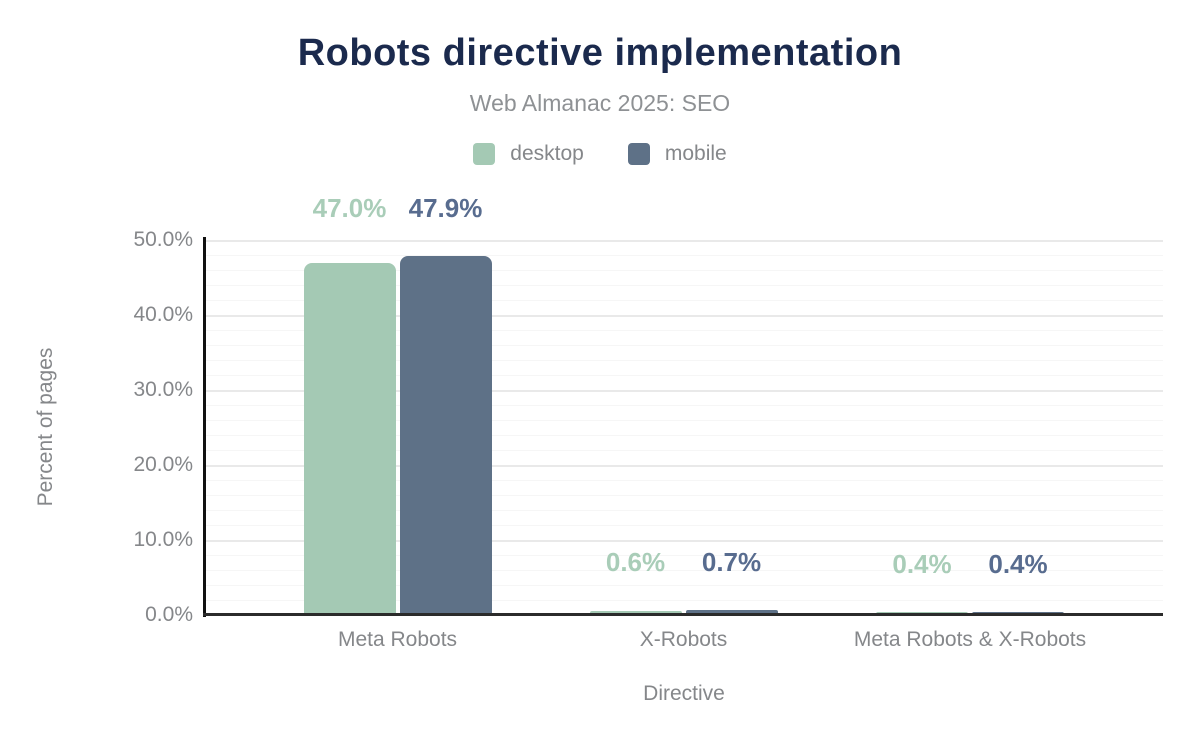 The image size is (1200, 742). I want to click on y-axis-title: Percent of pages, so click(45, 427).